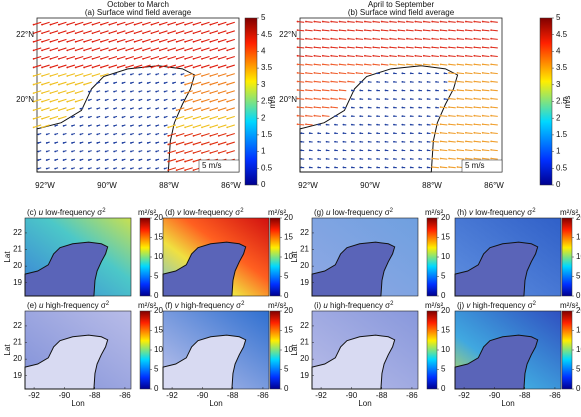 This screenshot has height=417, width=581. What do you see at coordinates (267, 34) in the screenshot?
I see `colorbar-tick-label: 4.5` at bounding box center [267, 34].